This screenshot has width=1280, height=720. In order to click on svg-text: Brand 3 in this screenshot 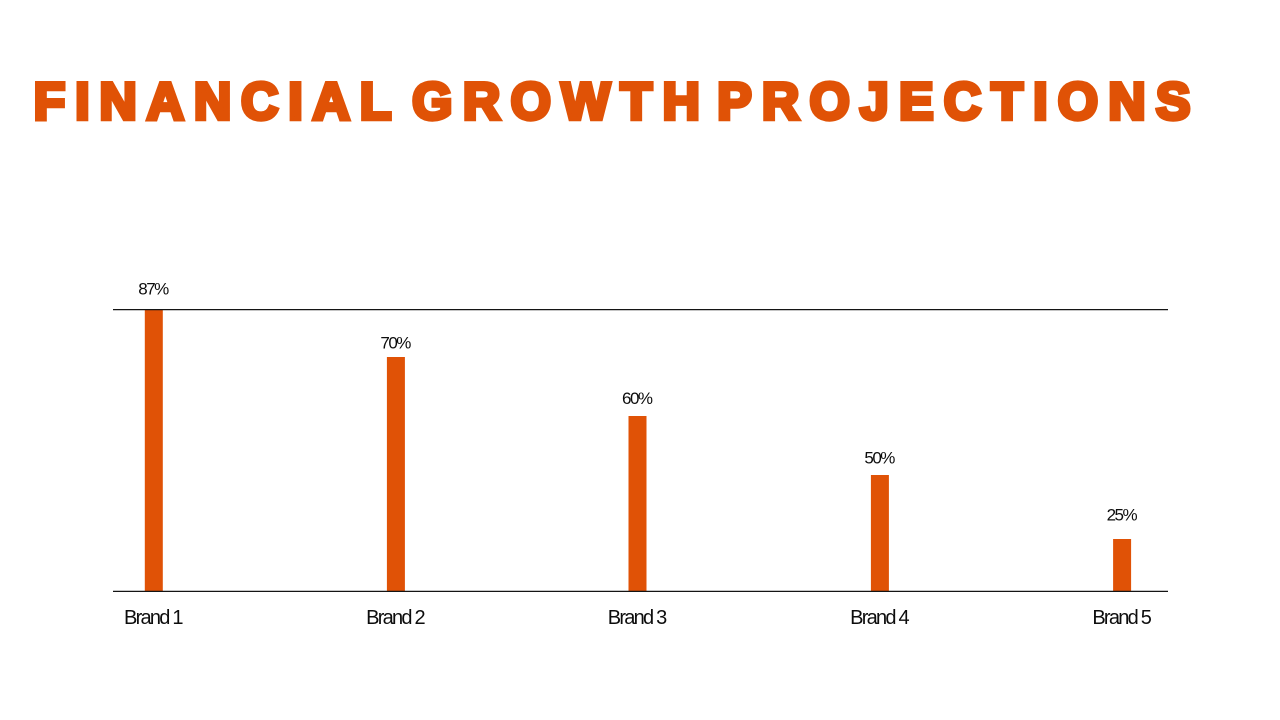, I will do `click(638, 618)`.